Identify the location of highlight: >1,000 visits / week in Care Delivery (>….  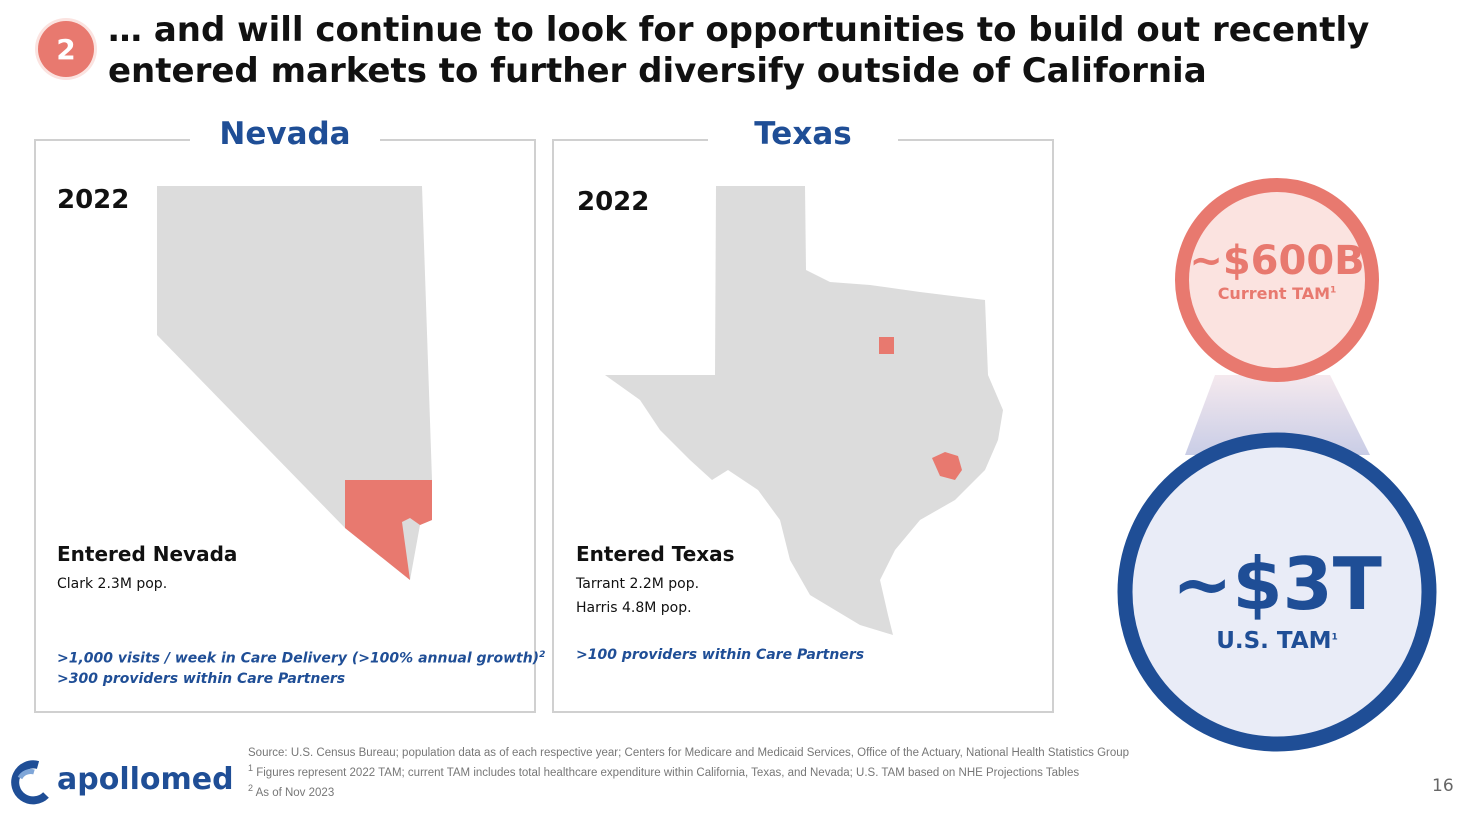
(301, 657).